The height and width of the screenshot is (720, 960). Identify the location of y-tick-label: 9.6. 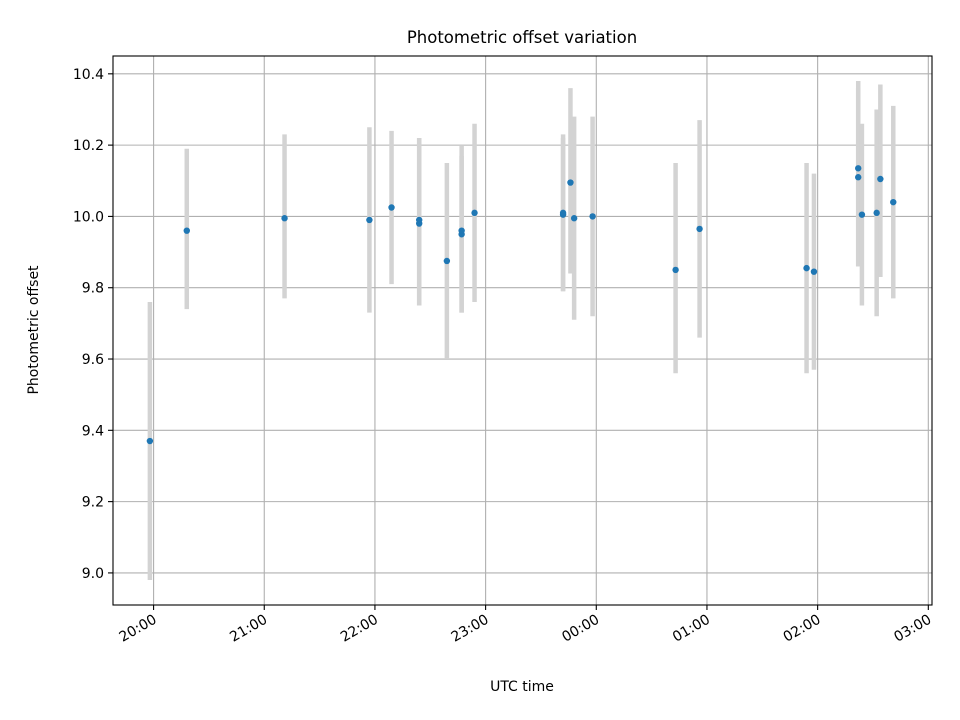
(93, 360).